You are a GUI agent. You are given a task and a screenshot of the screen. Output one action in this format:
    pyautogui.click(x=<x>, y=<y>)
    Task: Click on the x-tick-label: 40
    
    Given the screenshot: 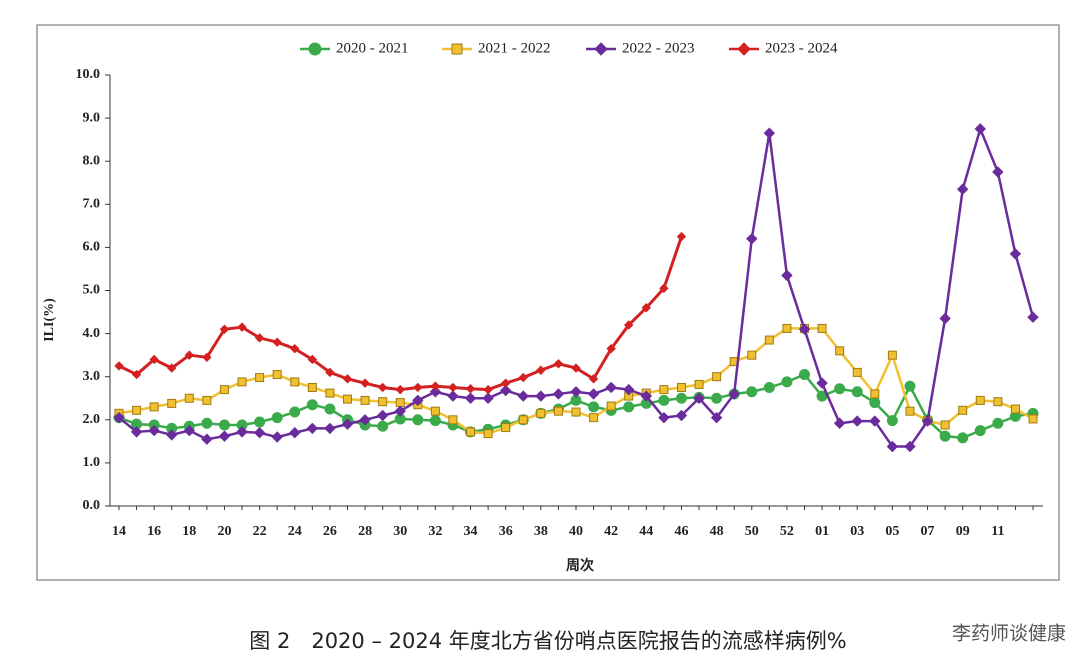 What is the action you would take?
    pyautogui.click(x=576, y=531)
    